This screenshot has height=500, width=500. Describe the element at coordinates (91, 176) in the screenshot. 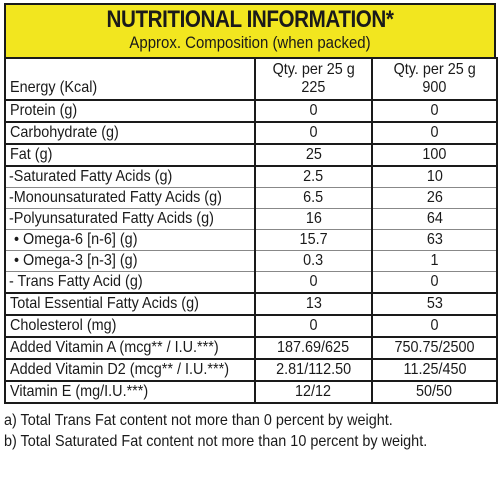

I see `row-label: -Saturated Fatty Acids (g)` at that location.